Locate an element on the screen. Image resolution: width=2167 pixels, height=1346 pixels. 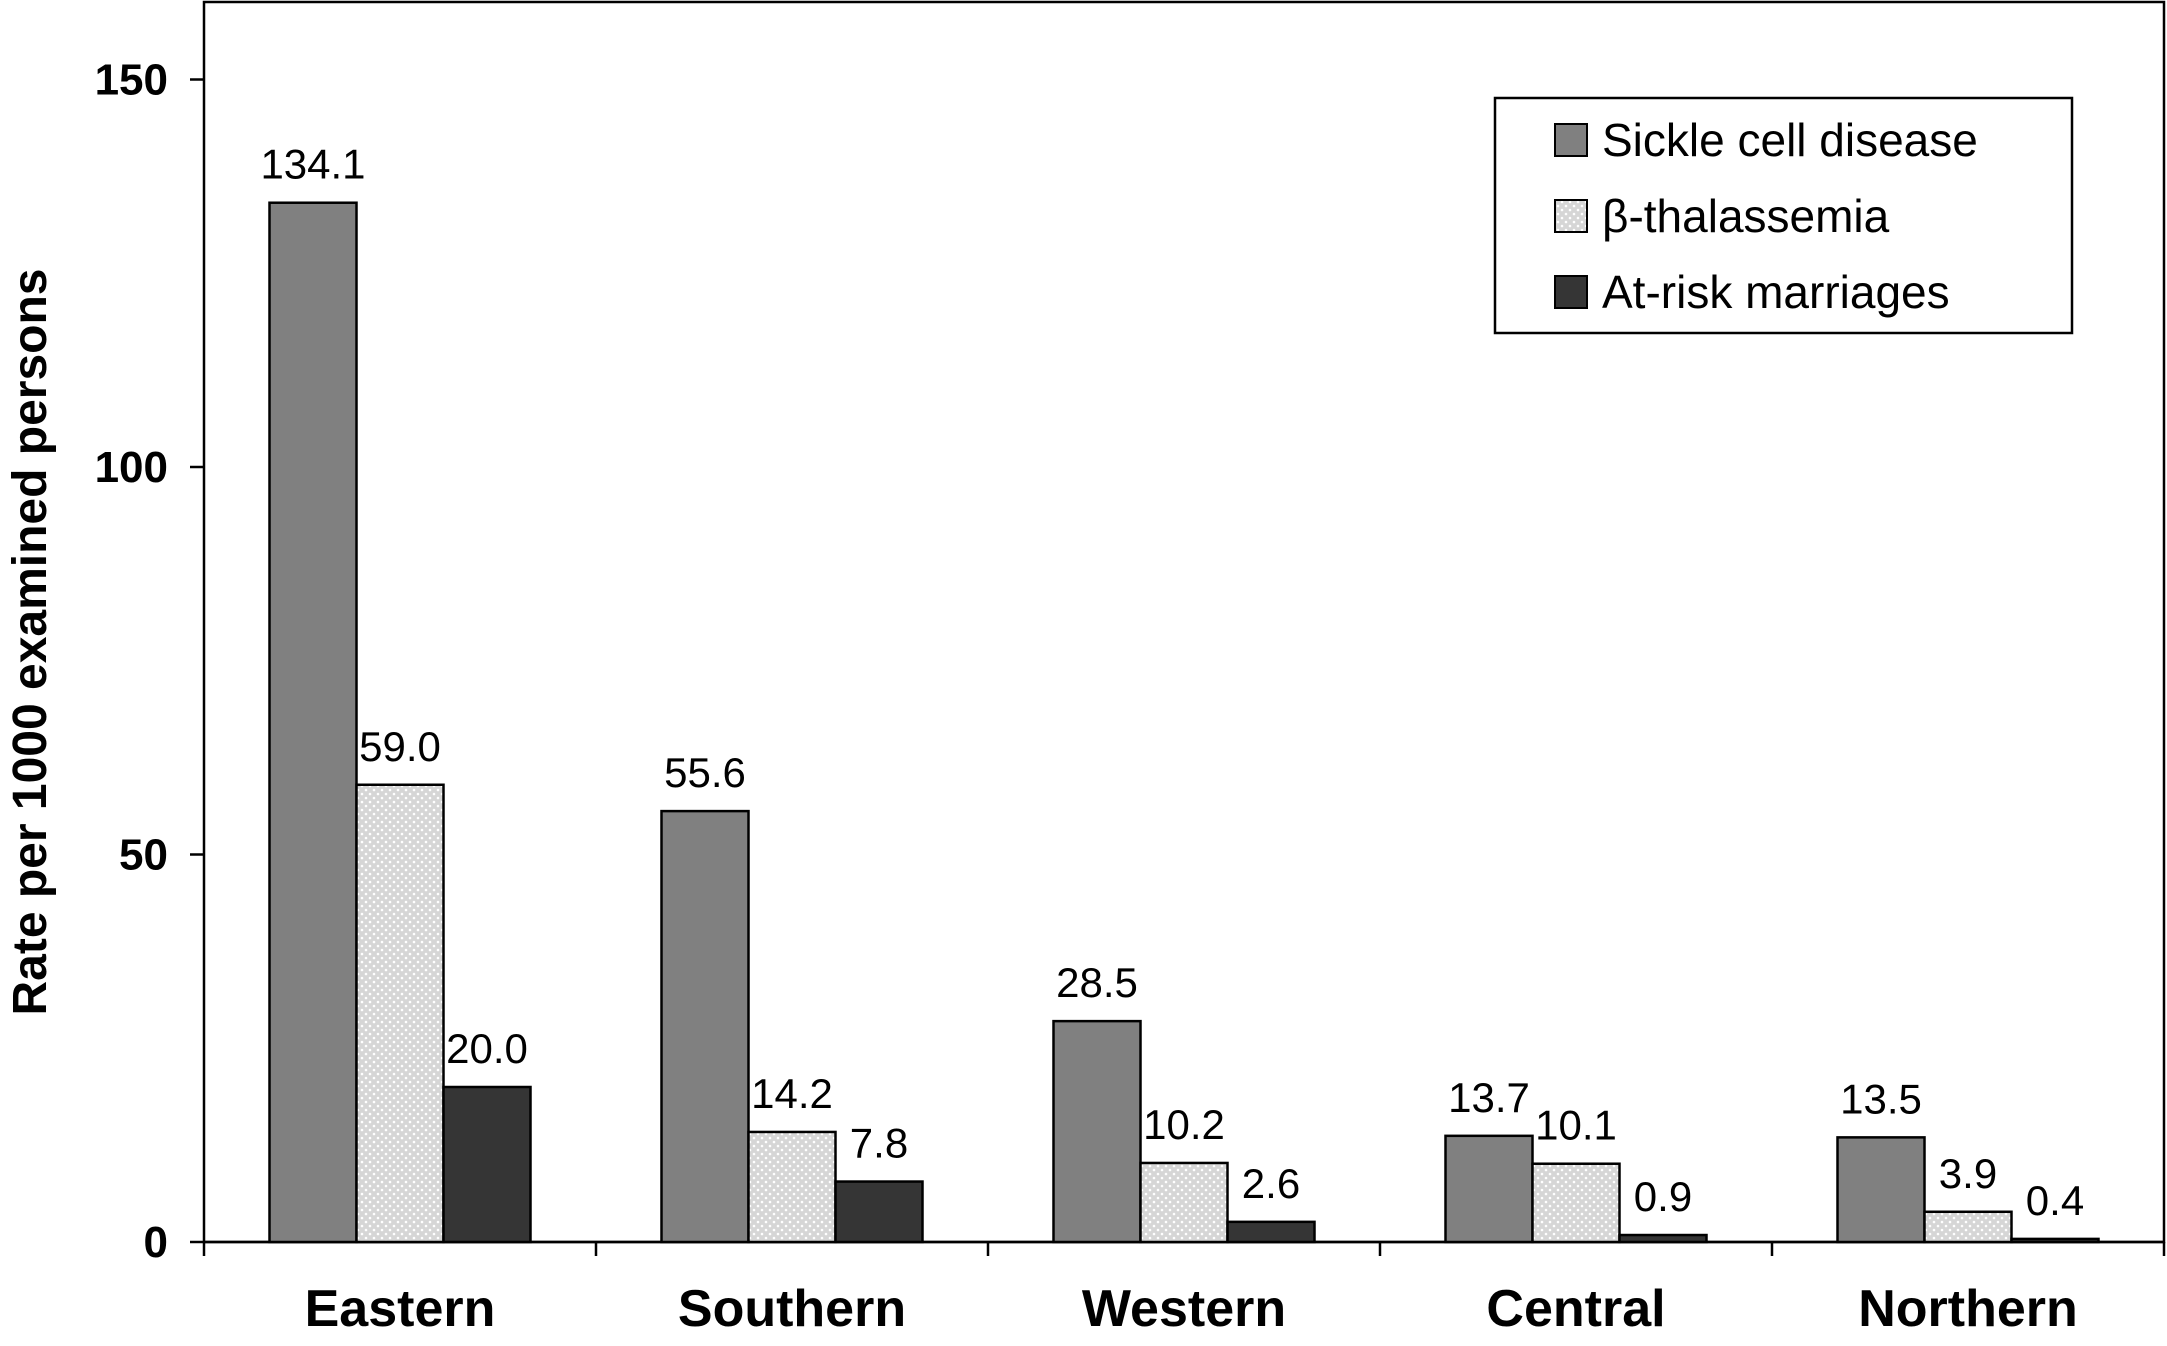
data-label: 0.4 is located at coordinates (2055, 1200).